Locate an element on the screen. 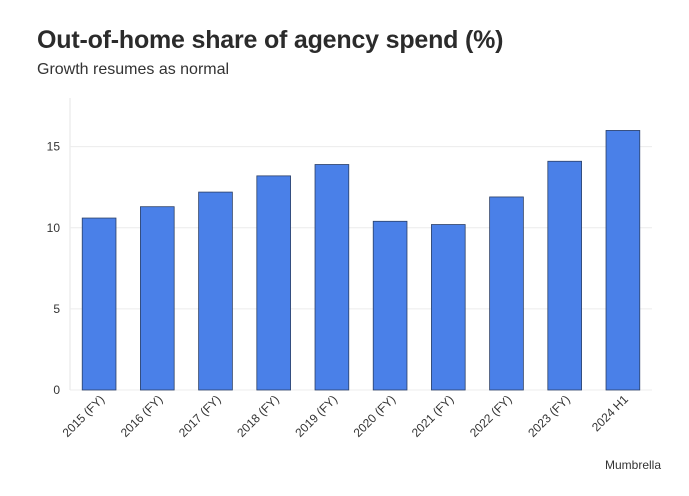  x-tick-label: 2015 (FY) is located at coordinates (84, 416).